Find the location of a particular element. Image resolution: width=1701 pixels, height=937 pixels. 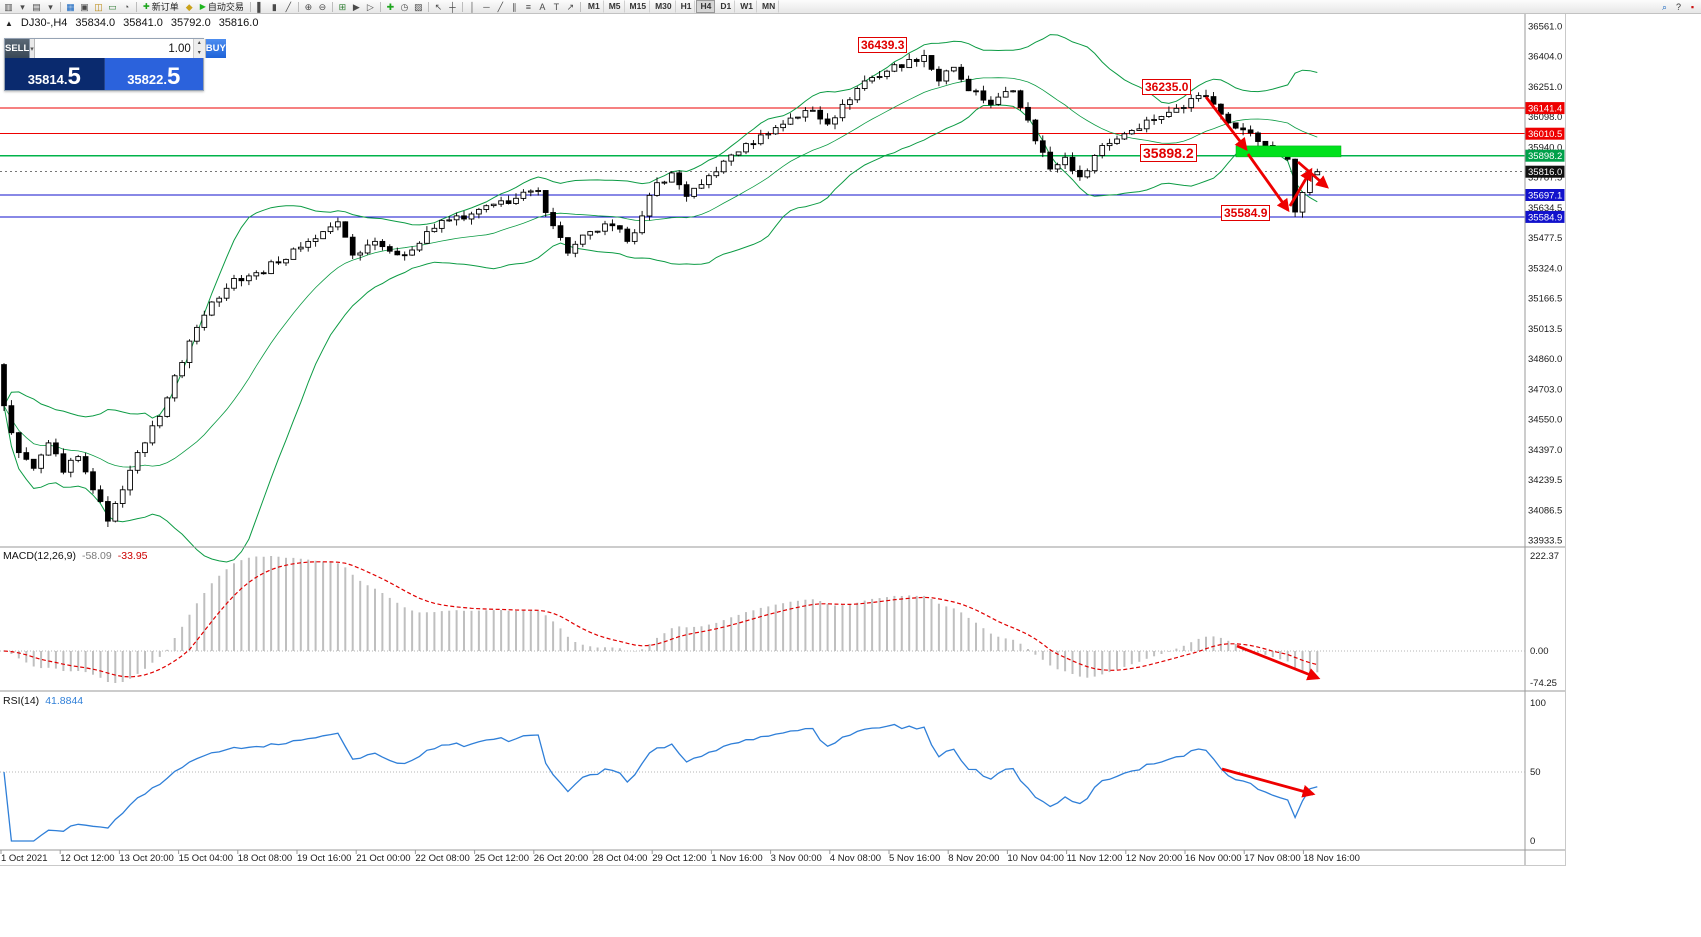

timeframe-m5-button: M5 is located at coordinates (615, 6).